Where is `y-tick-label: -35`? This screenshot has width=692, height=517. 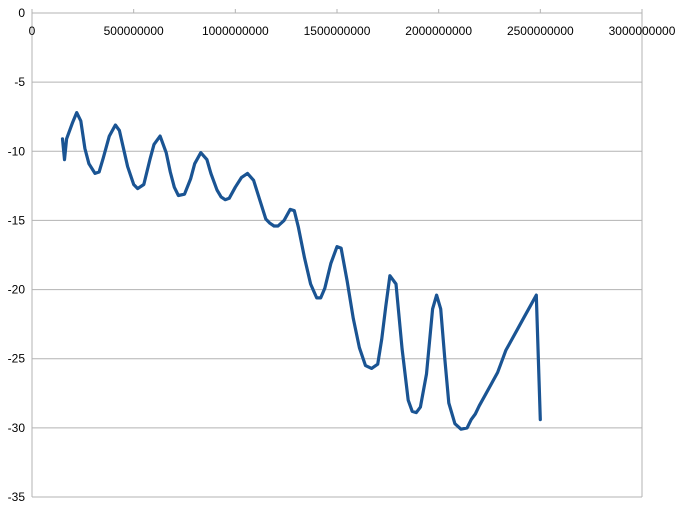 y-tick-label: -35 is located at coordinates (17, 497).